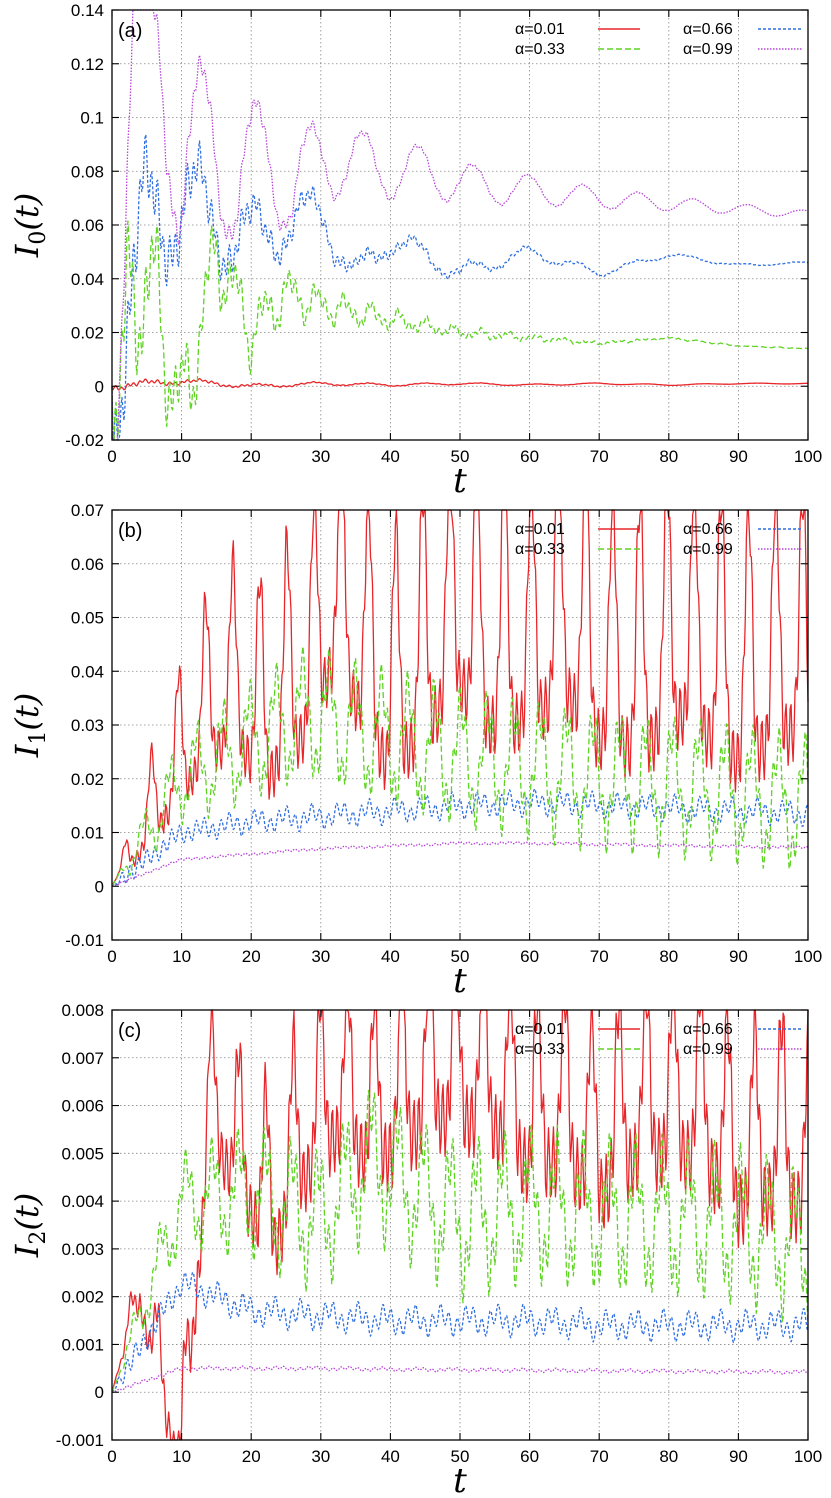 The image size is (831, 1498). I want to click on y-tick-label: 0.03, so click(87, 725).